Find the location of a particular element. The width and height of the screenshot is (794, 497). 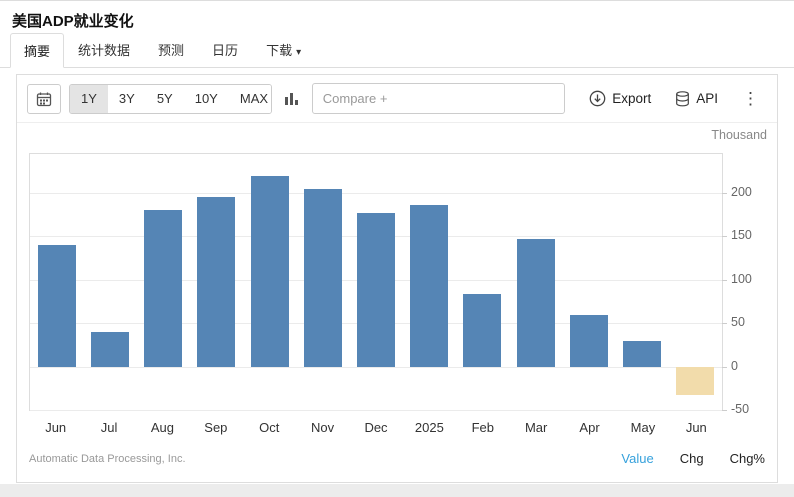

bar-Feb is located at coordinates (482, 330).